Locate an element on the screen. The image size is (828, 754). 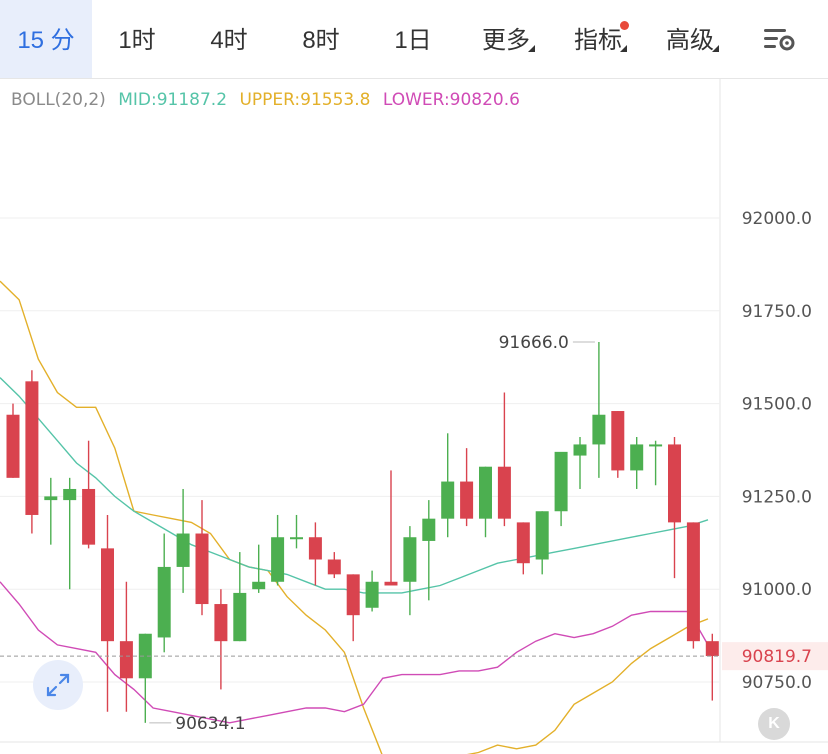
k-logo-label: K is located at coordinates (774, 723).